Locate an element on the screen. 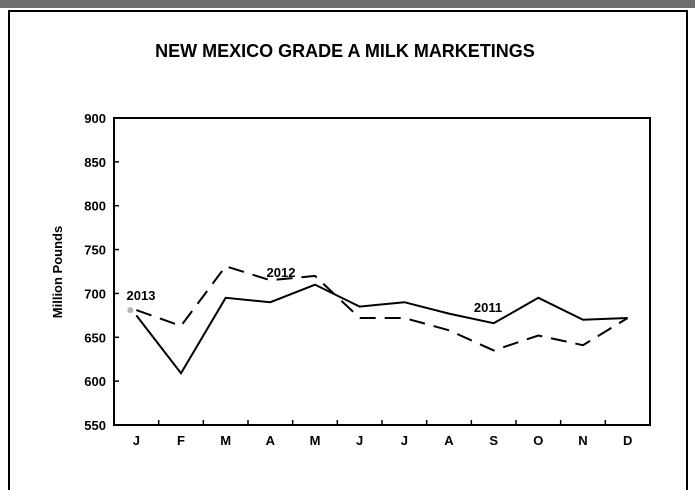 This screenshot has height=490, width=695. x-tick-label: F is located at coordinates (181, 440).